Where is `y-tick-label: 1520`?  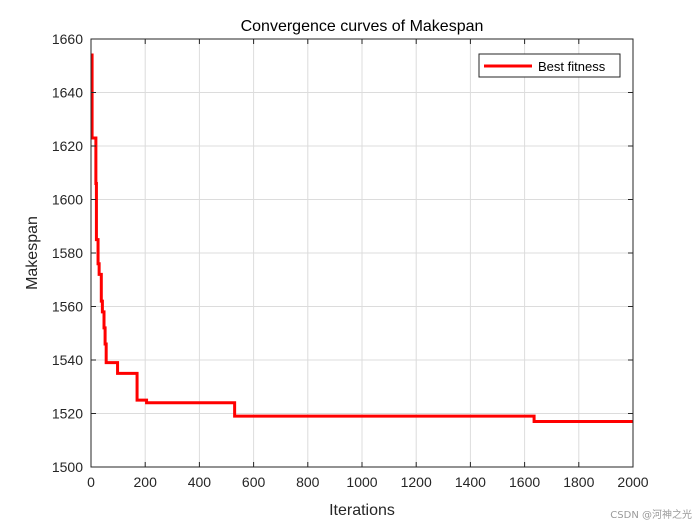
y-tick-label: 1520 is located at coordinates (67, 414).